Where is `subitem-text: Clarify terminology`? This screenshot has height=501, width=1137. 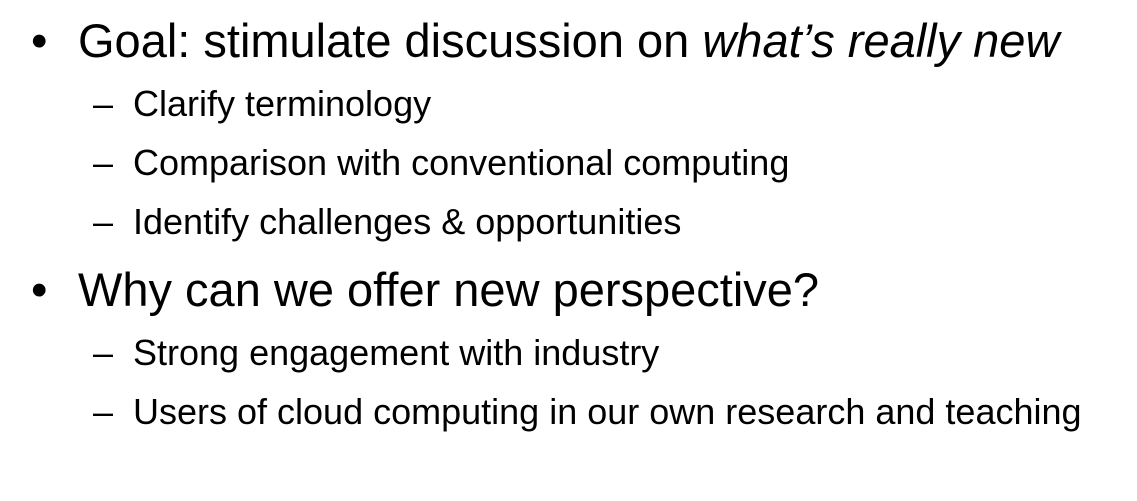 subitem-text: Clarify terminology is located at coordinates (282, 103).